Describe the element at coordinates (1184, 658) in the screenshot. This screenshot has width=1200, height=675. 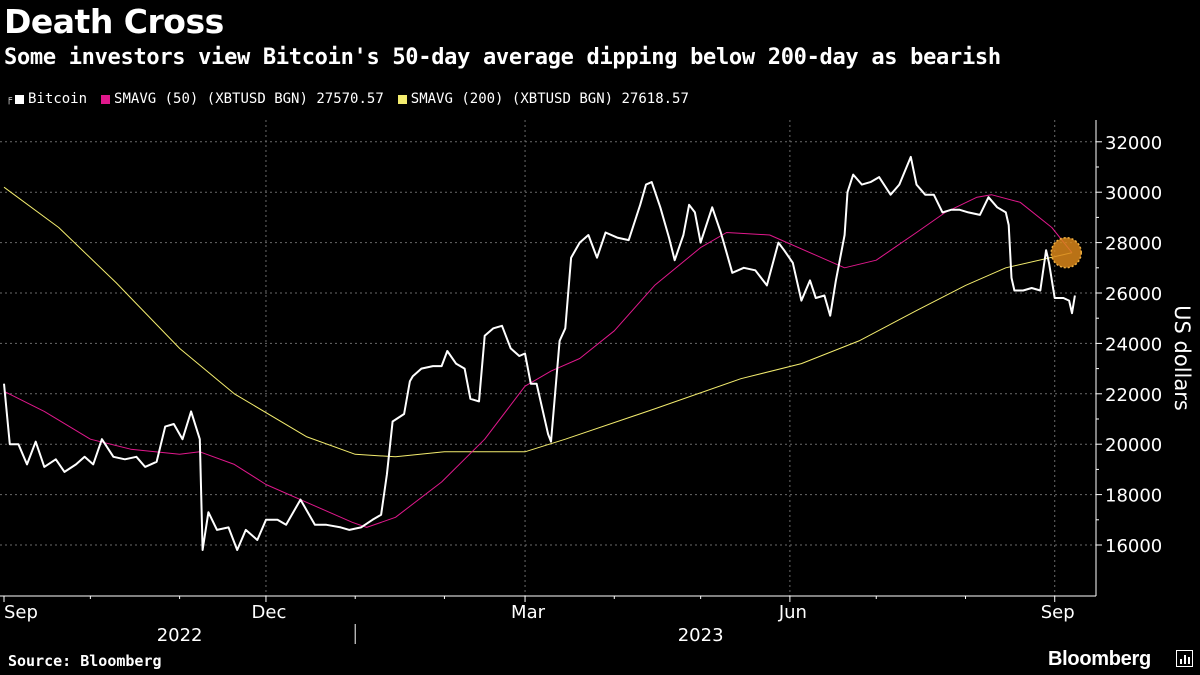
I see `bloomberg-chart-icon` at that location.